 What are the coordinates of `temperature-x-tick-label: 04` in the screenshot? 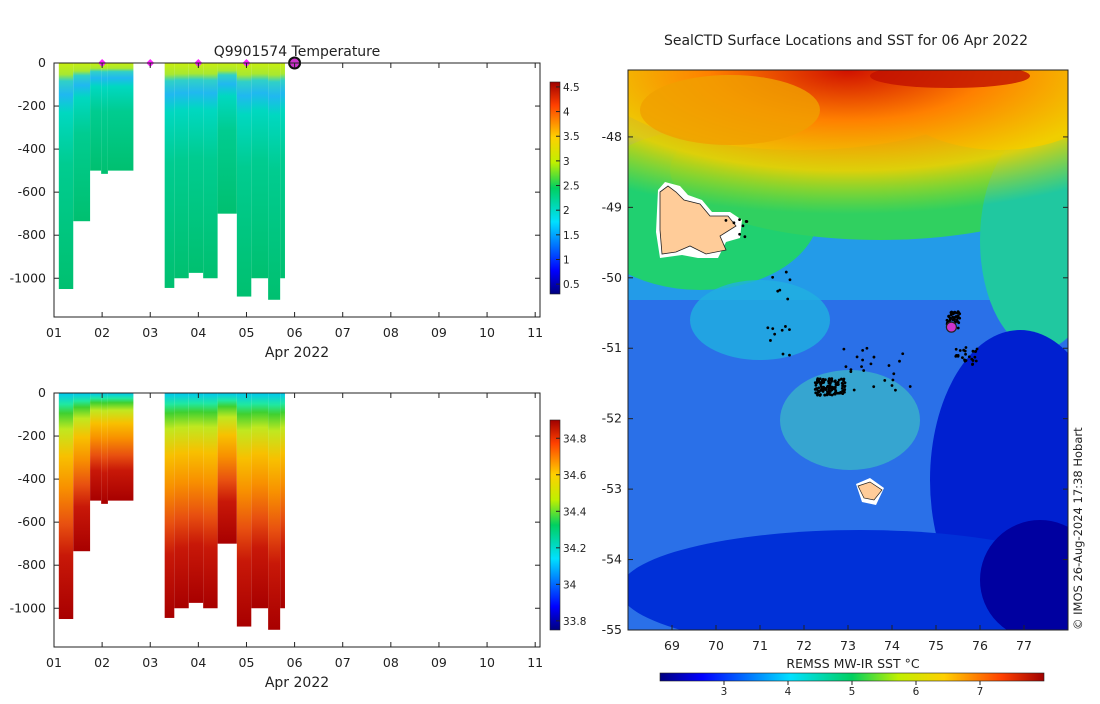 It's located at (198, 332).